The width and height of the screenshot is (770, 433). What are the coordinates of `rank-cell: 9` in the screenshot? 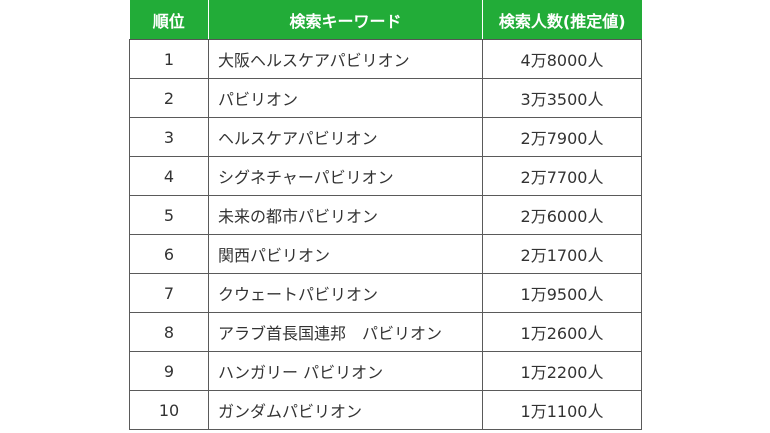 It's located at (169, 371).